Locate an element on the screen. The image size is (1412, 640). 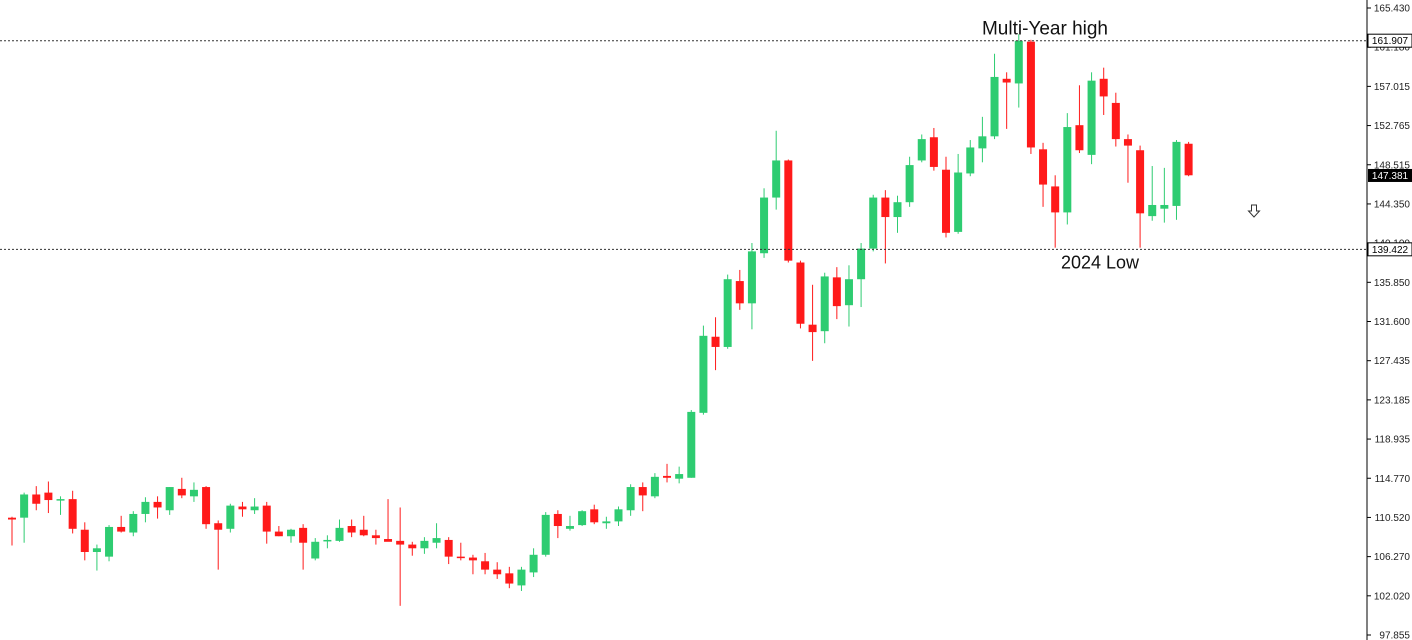
tick-label: 114.770 is located at coordinates (1393, 479).